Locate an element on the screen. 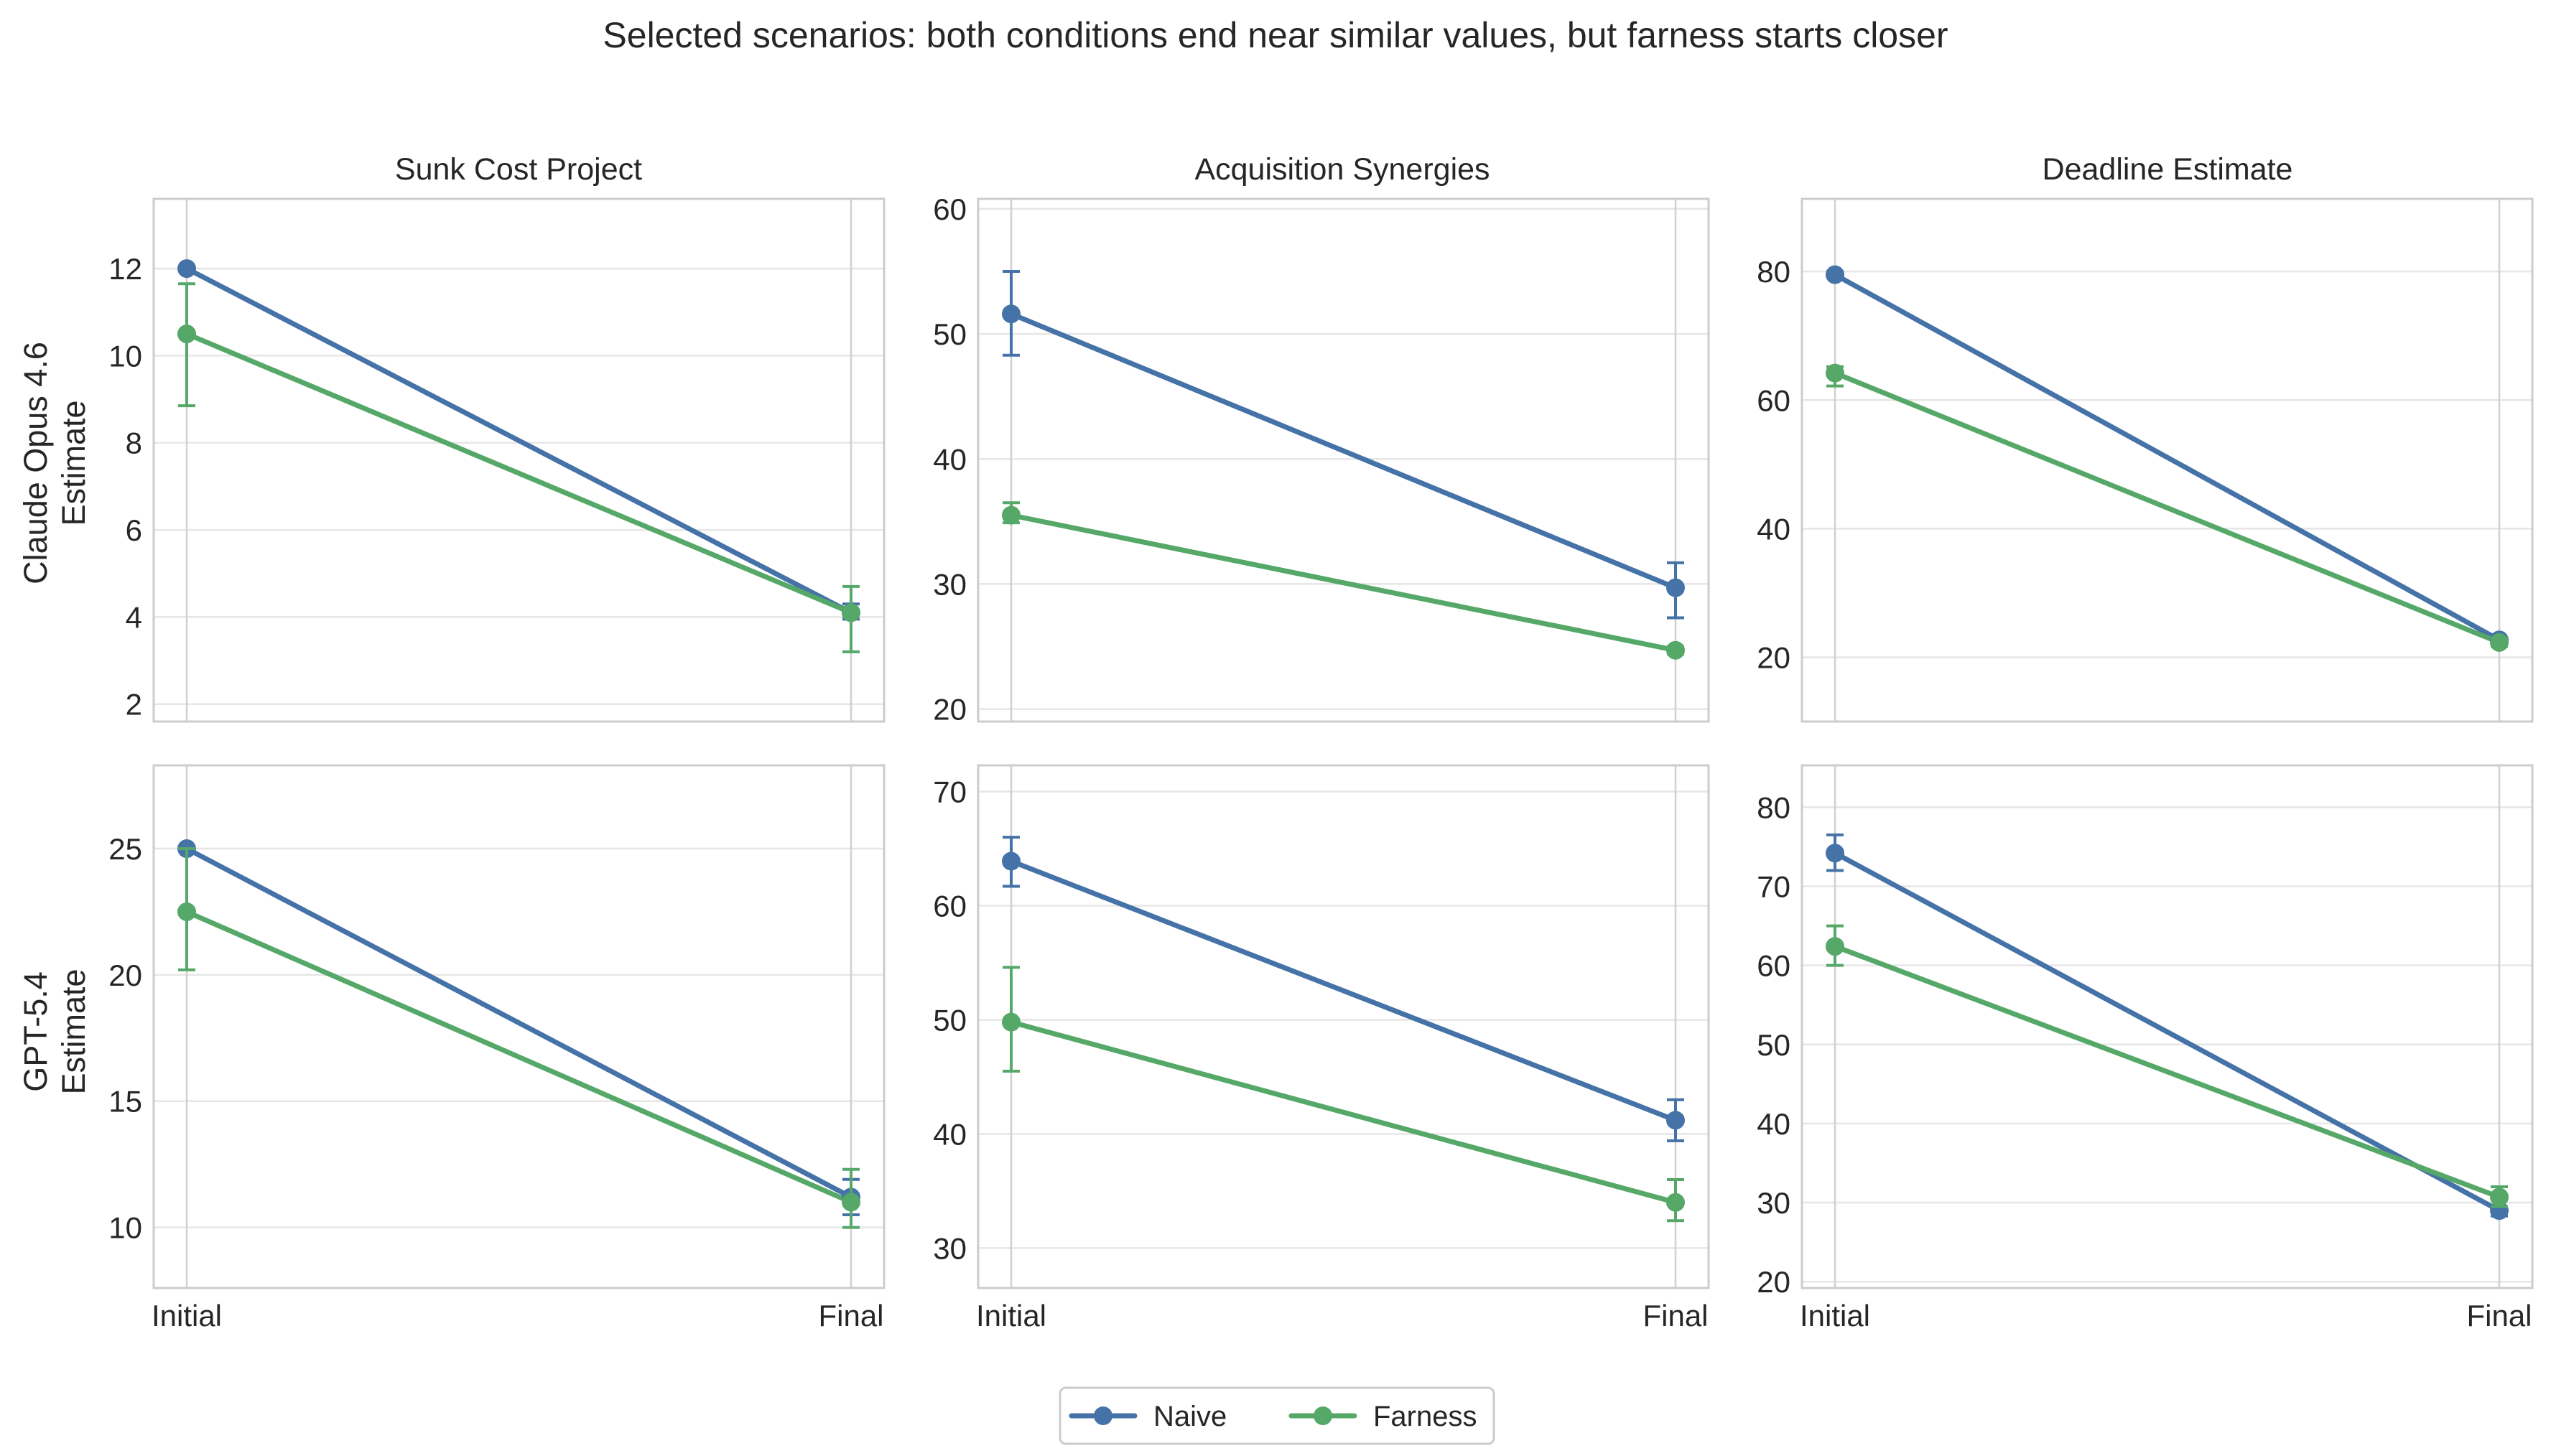  panel-title-deadline-estimate: Deadline Estimate is located at coordinates (2168, 169).